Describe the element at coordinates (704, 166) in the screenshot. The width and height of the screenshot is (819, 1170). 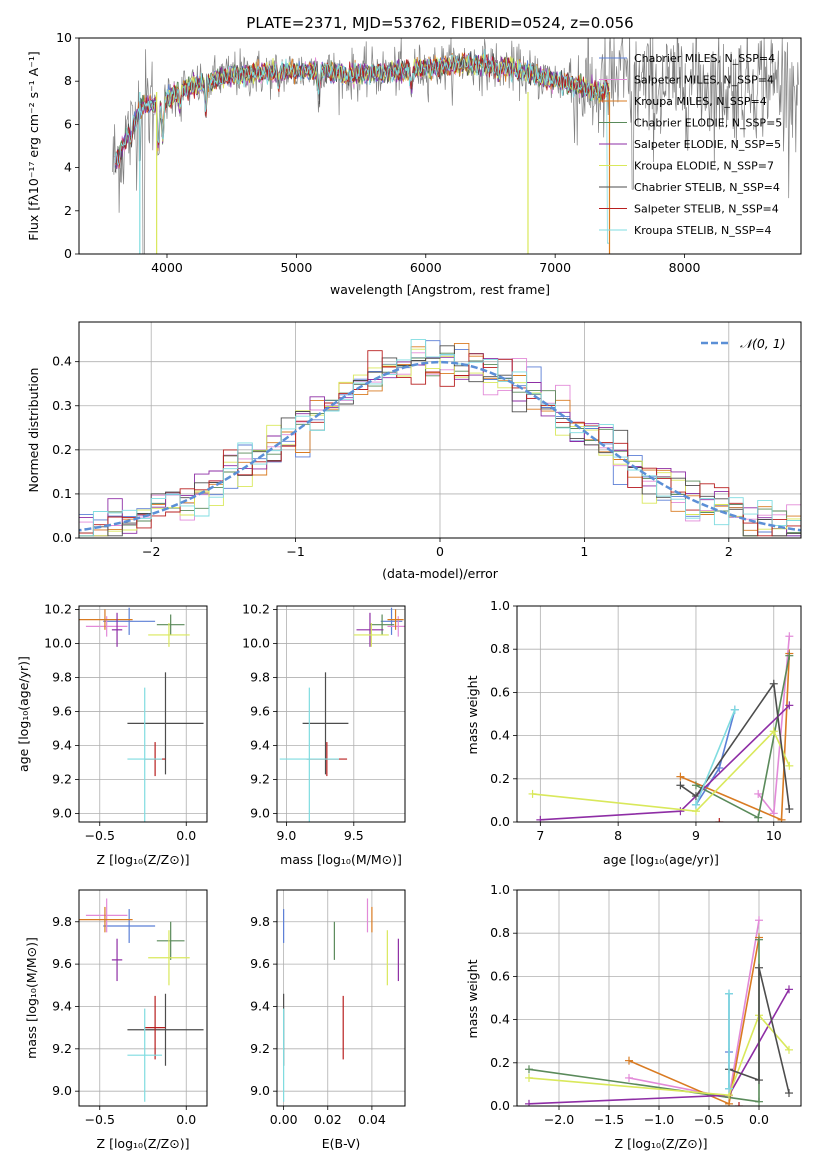
I see `legend-label-kroupa_elodie: Kroupa ELODIE, N_SSP=7` at that location.